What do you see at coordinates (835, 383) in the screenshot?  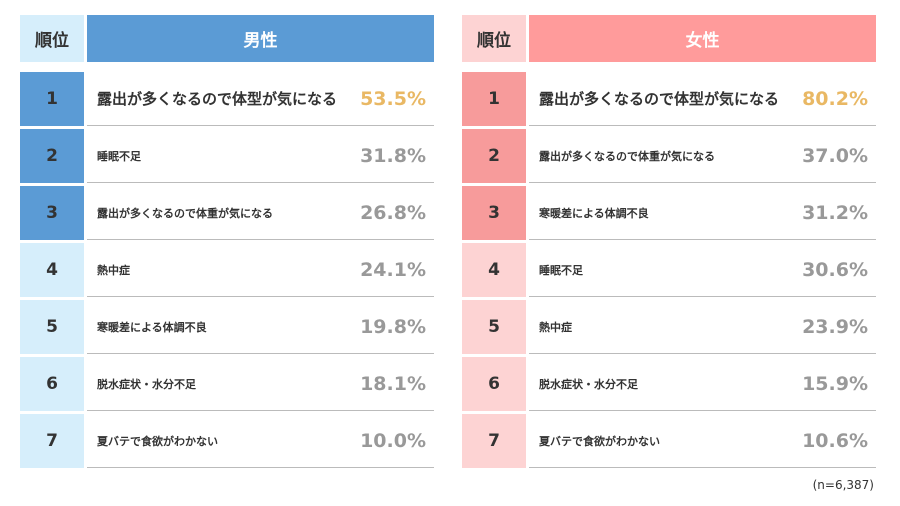 I see `item-value: 15.9%` at bounding box center [835, 383].